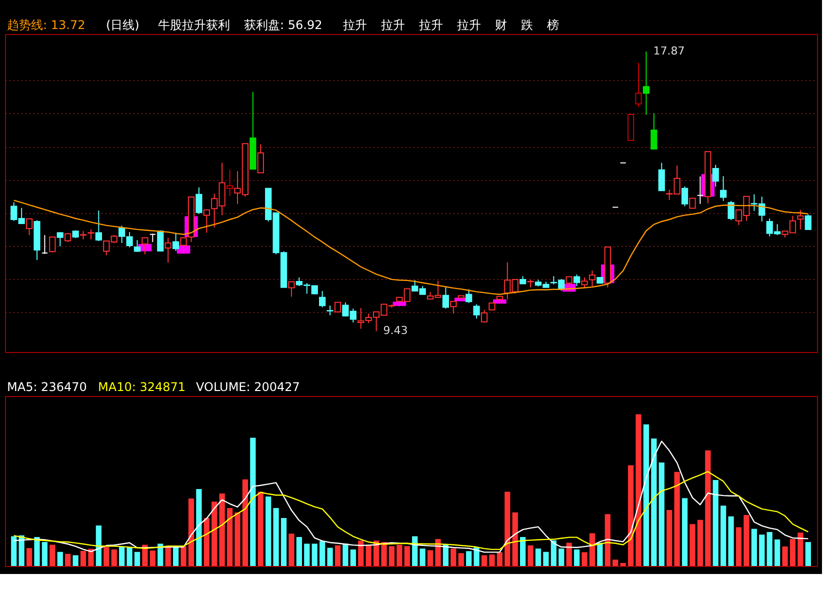 The width and height of the screenshot is (839, 591). Describe the element at coordinates (47, 387) in the screenshot. I see `text: MA5: 236470` at that location.